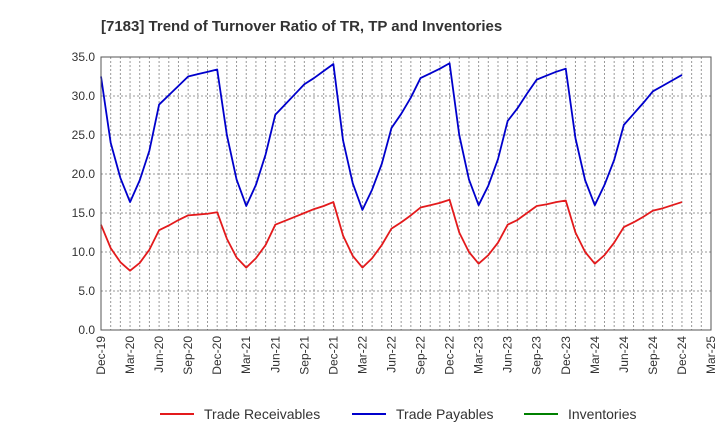  What do you see at coordinates (84, 213) in the screenshot?
I see `y-tick-label: 15.0` at bounding box center [84, 213].